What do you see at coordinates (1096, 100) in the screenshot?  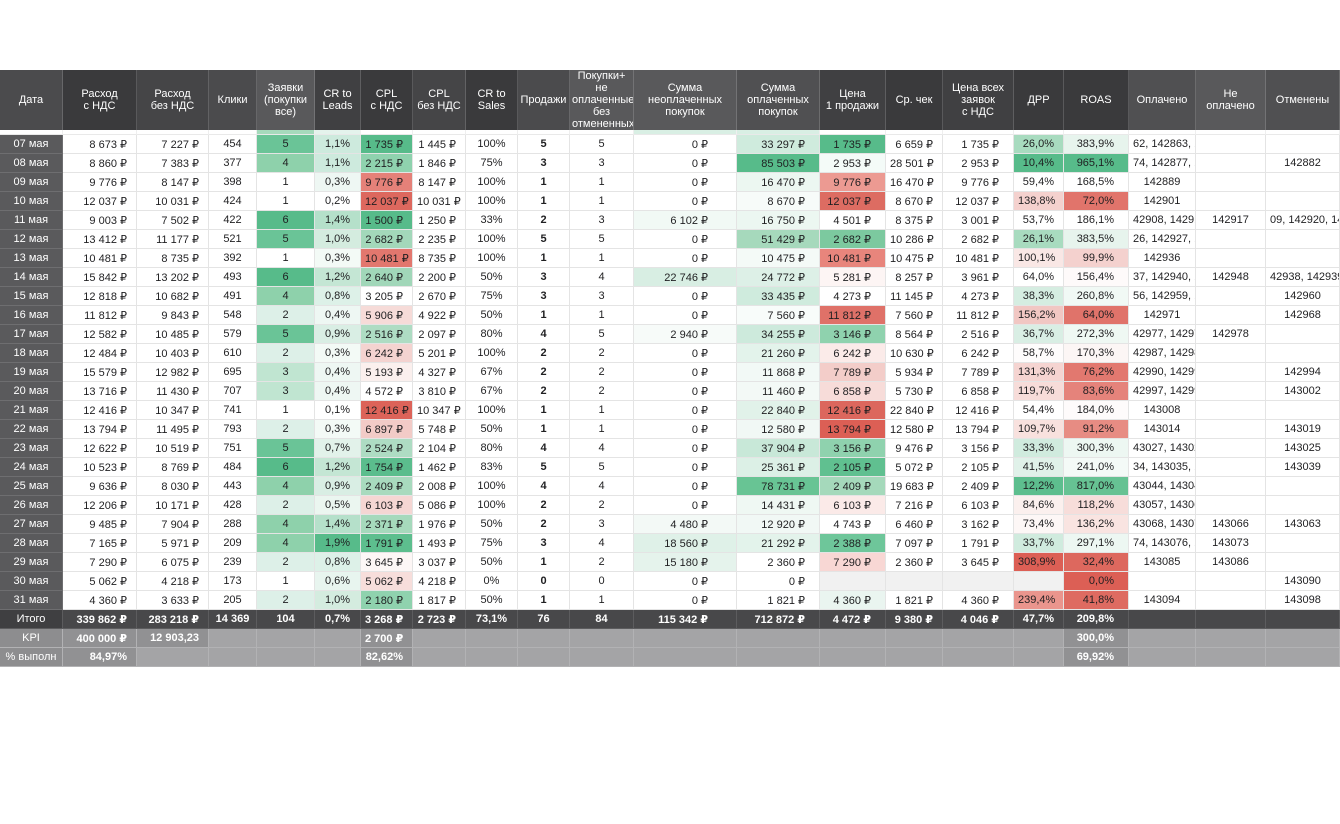 I see `column-header-roas: ROAS` at bounding box center [1096, 100].